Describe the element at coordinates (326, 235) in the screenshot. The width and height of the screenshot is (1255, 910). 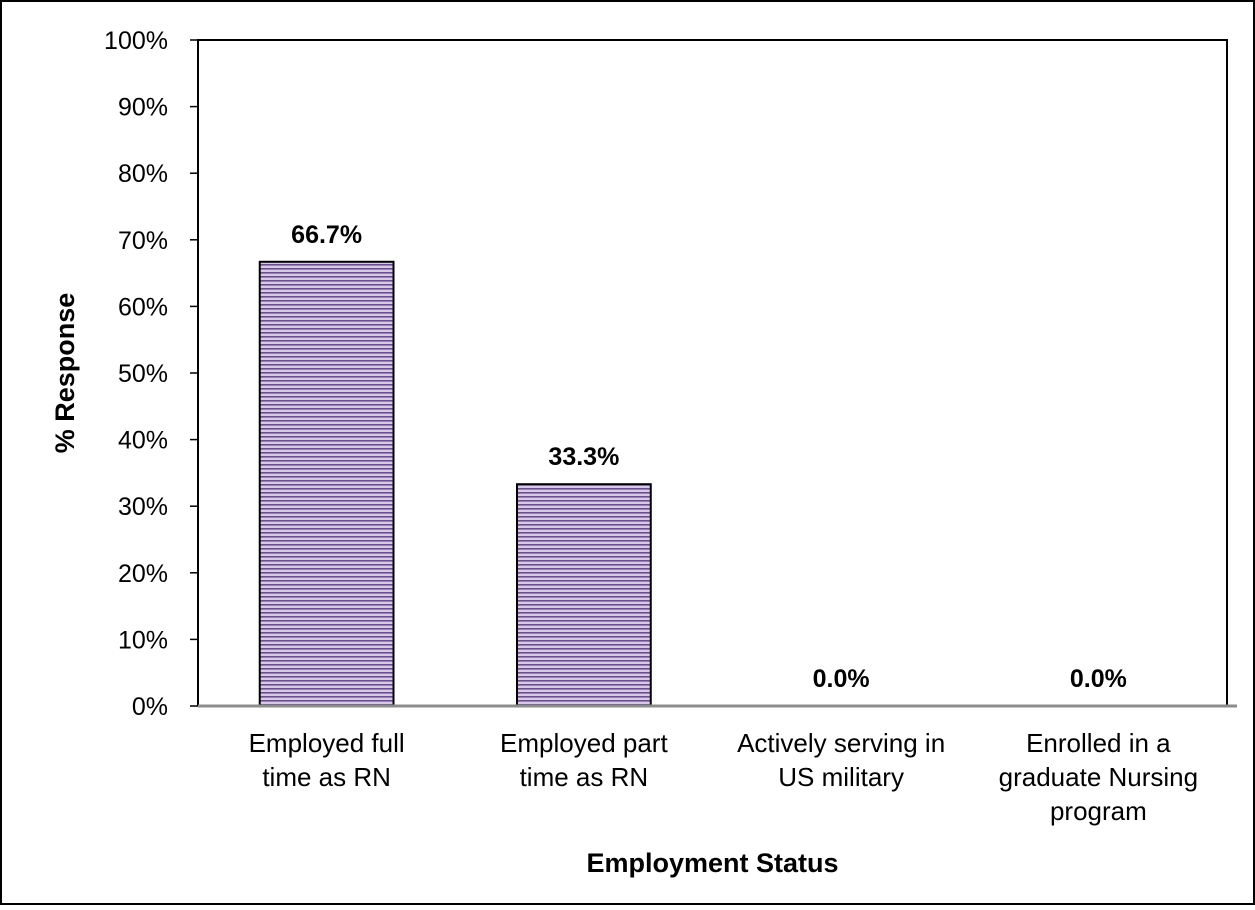
I see `data-label: 66.7%` at that location.